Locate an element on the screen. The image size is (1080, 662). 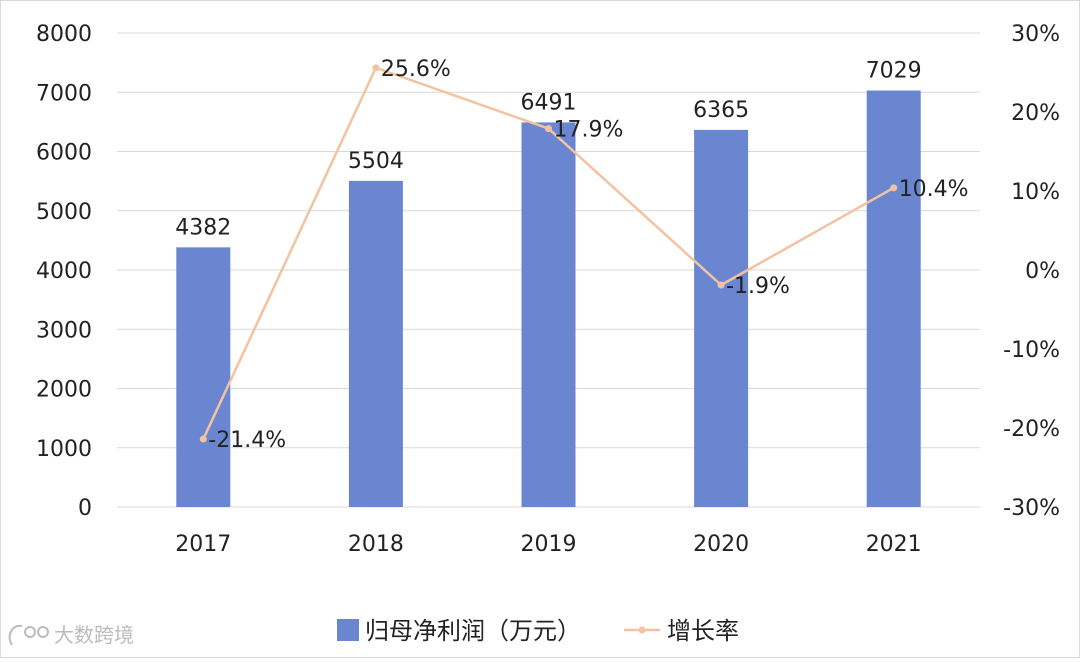
left-axis-ticks: 0 1000 2000 3000 4000 5000 6000 7000 8000 is located at coordinates (64, 271).